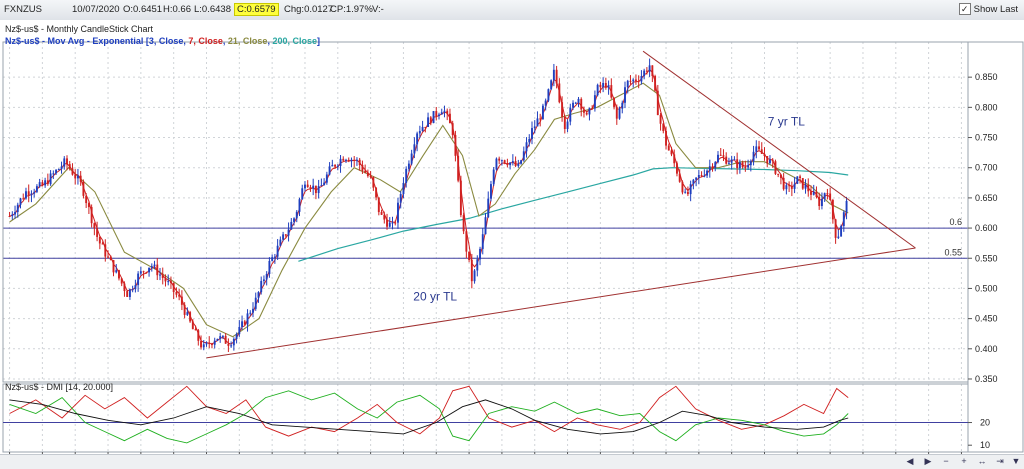 Image resolution: width=1024 pixels, height=469 pixels. Describe the element at coordinates (318, 41) in the screenshot. I see `legend-suffix: ]` at that location.